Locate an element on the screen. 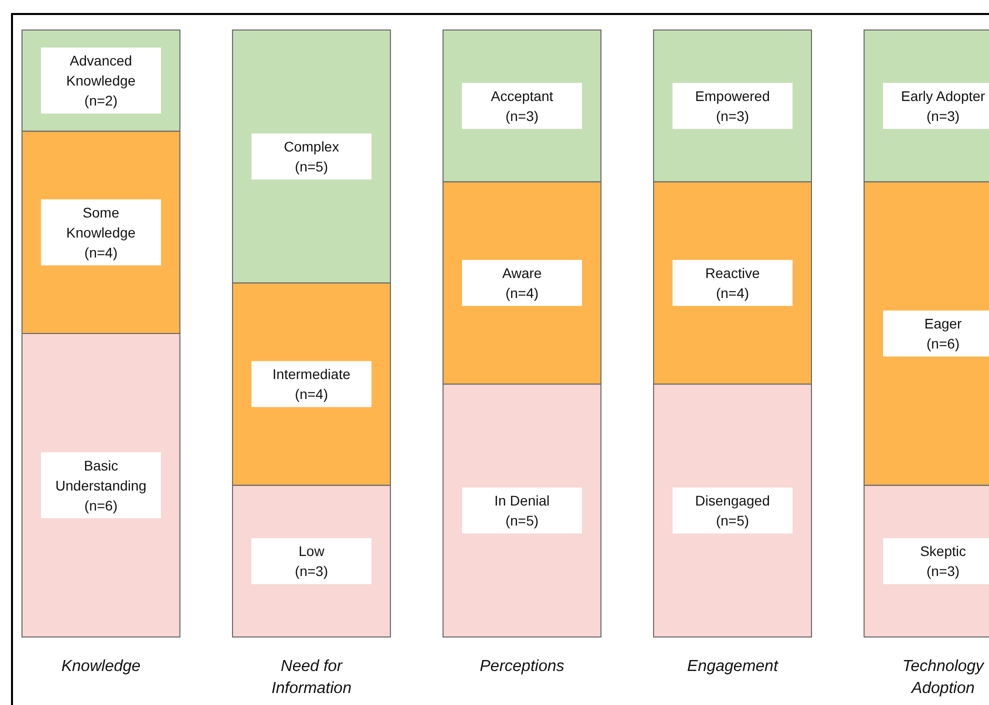 The width and height of the screenshot is (989, 705). data-label: Intermediate (n=4) is located at coordinates (311, 384).